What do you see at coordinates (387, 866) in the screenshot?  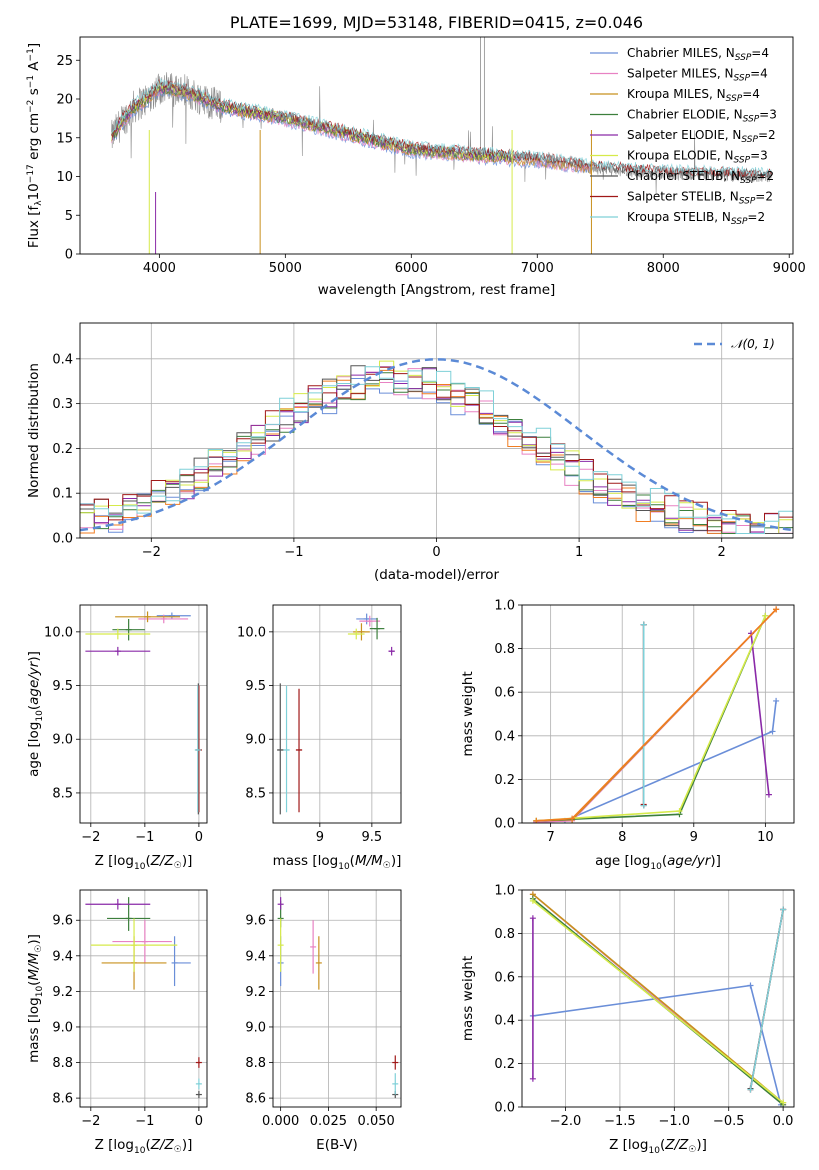 I see `age_vs_mass-xlabel-part: ☉` at bounding box center [387, 866].